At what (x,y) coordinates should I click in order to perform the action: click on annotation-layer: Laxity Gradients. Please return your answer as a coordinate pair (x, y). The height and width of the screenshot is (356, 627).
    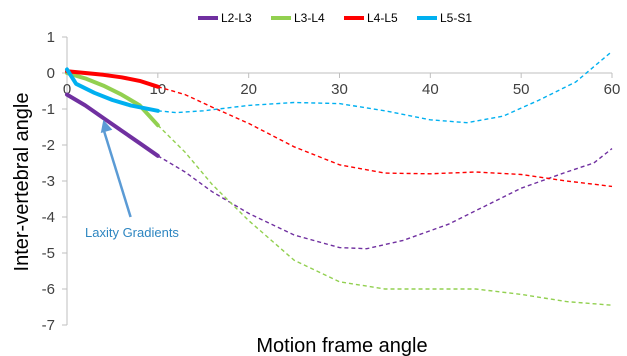
    Looking at the image, I should click on (132, 179).